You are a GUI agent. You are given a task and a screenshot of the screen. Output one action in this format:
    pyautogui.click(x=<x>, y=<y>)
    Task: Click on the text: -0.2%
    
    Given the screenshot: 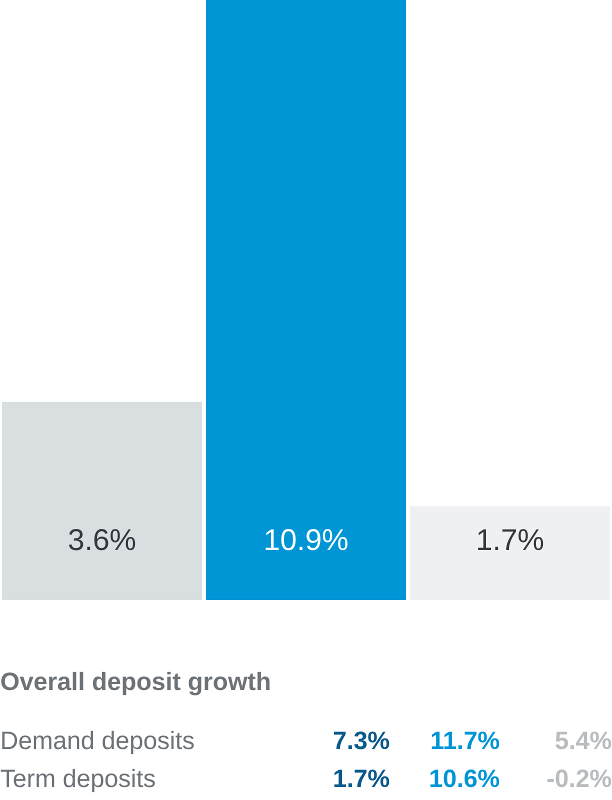 What is the action you would take?
    pyautogui.click(x=579, y=779)
    